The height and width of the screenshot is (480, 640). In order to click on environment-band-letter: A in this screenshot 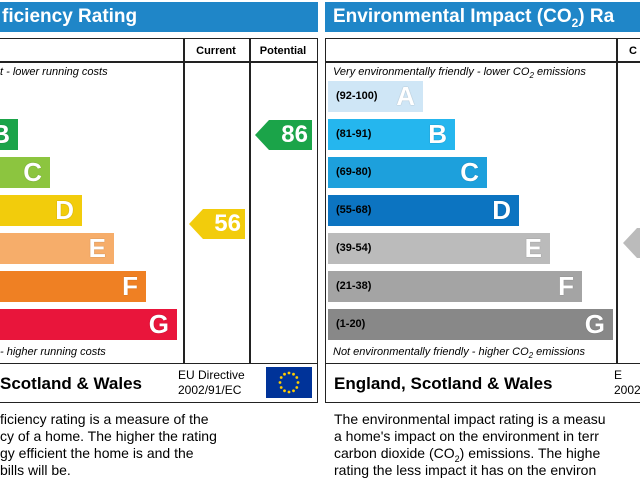, I will do `click(405, 96)`.